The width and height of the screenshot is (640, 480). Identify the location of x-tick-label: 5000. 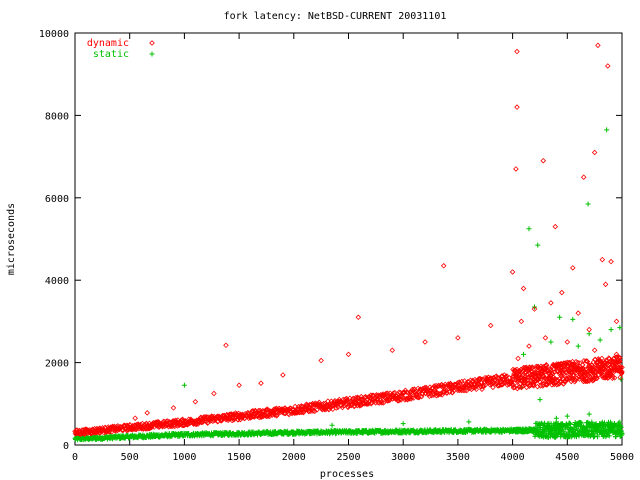
(622, 457).